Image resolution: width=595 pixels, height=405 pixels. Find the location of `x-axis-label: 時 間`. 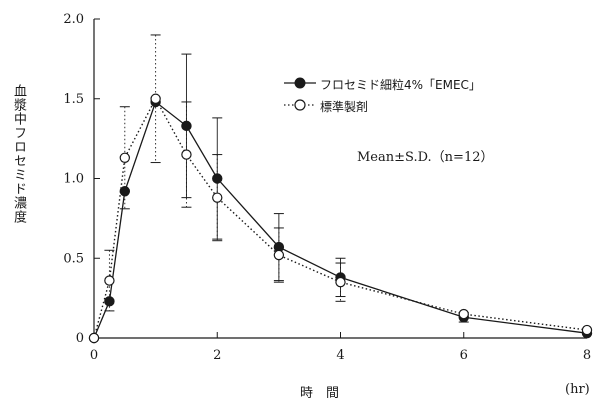

x-axis-label: 時 間 is located at coordinates (320, 393).